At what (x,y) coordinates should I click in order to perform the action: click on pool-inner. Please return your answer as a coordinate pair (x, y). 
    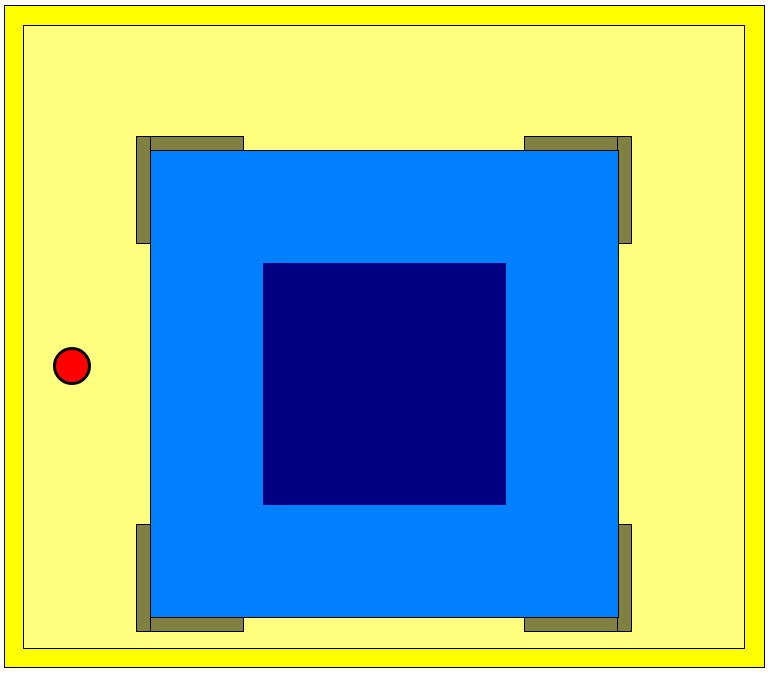
    Looking at the image, I should click on (384, 384).